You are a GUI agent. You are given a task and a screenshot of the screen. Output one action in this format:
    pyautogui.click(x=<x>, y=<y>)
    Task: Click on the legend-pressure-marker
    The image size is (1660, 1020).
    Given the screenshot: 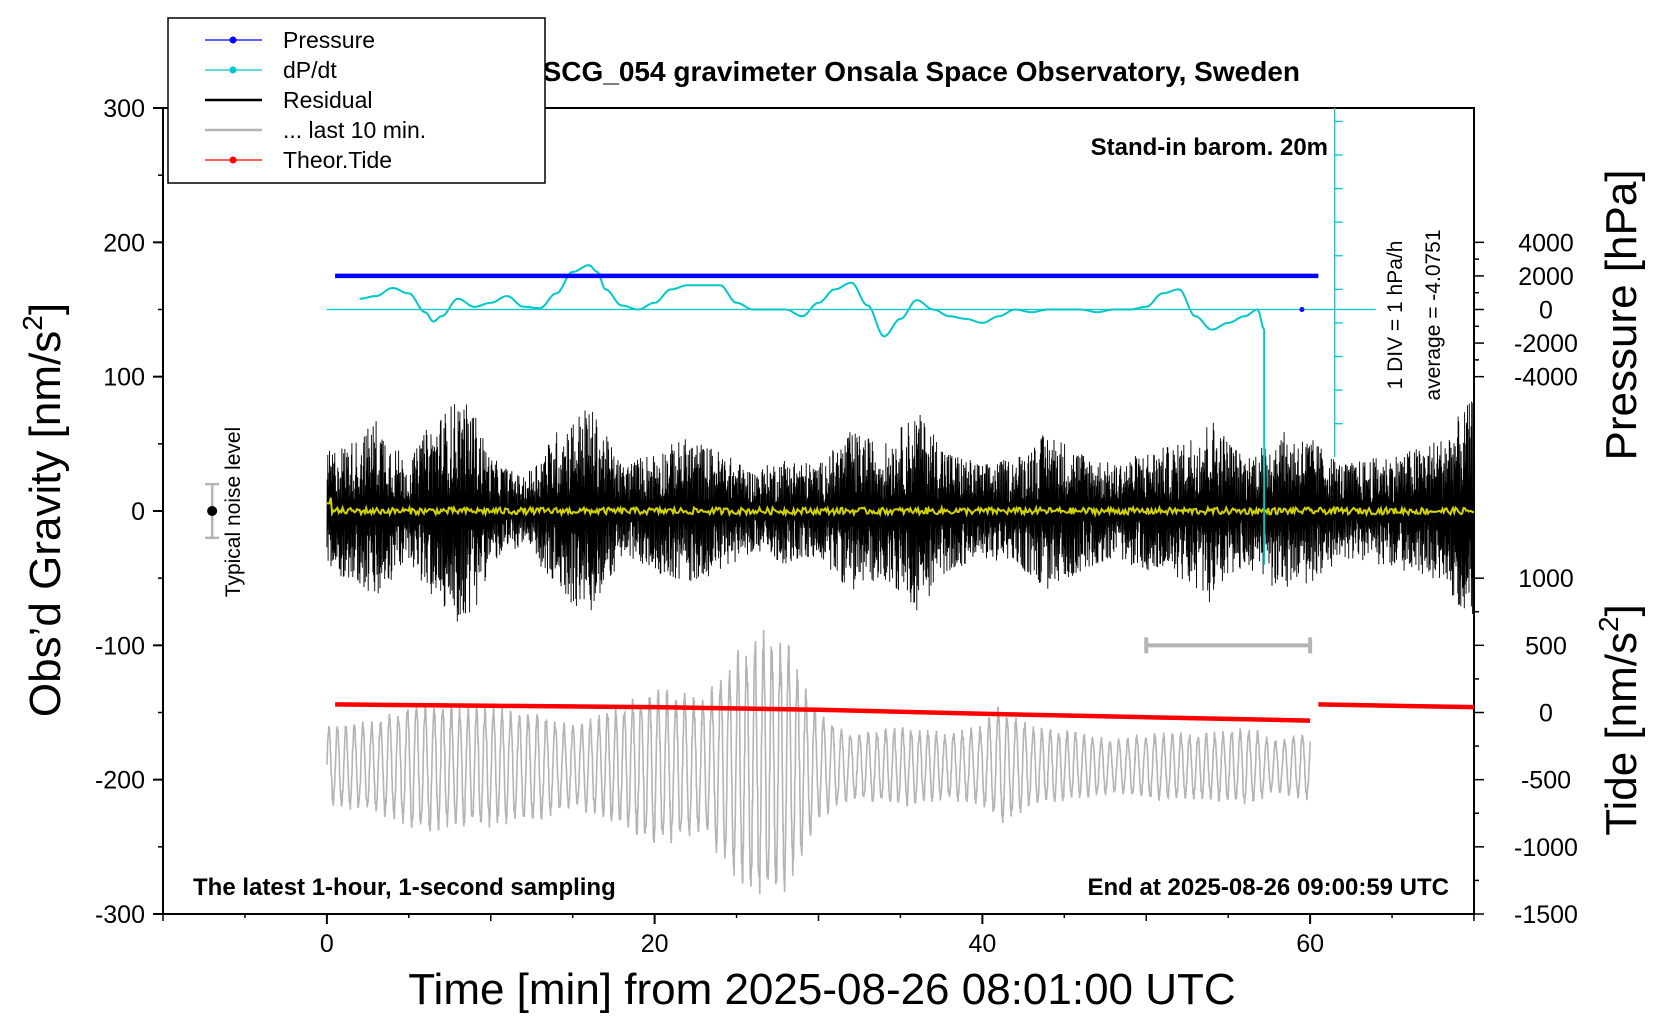 What is the action you would take?
    pyautogui.click(x=233, y=40)
    